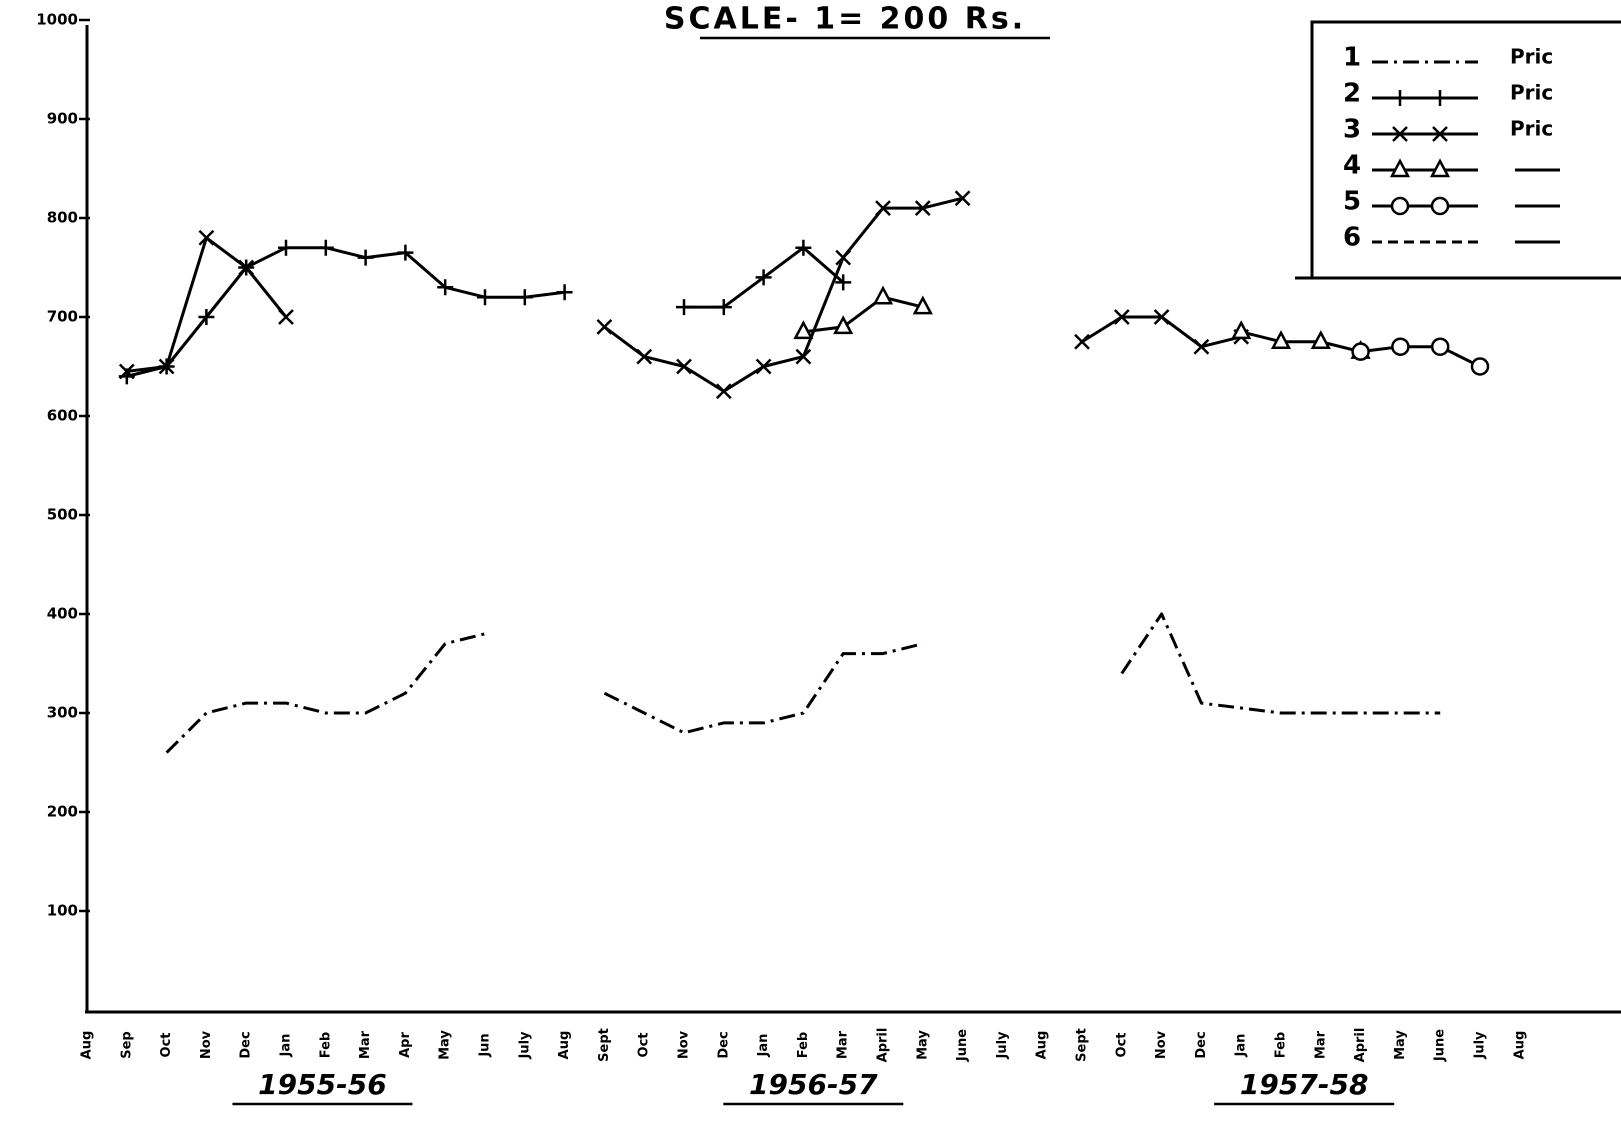 The image size is (1621, 1143). Describe the element at coordinates (62, 911) in the screenshot. I see `y-tick-label: 100` at that location.